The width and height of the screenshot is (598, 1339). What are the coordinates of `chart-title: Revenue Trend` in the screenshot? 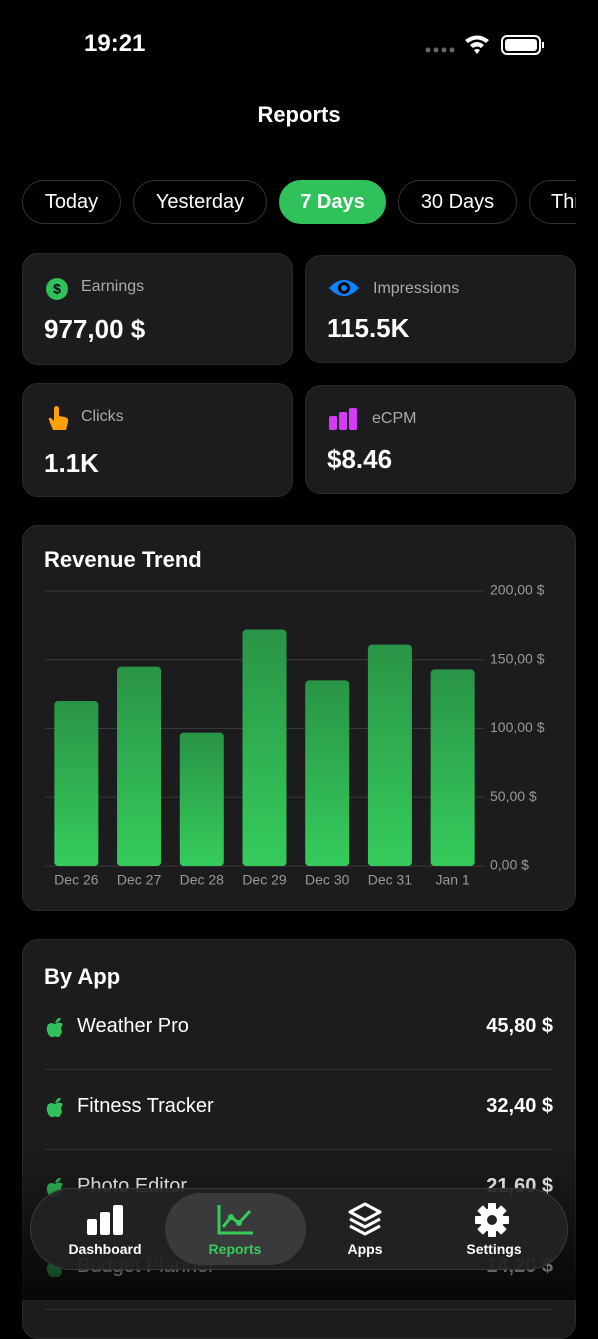 It's located at (123, 559).